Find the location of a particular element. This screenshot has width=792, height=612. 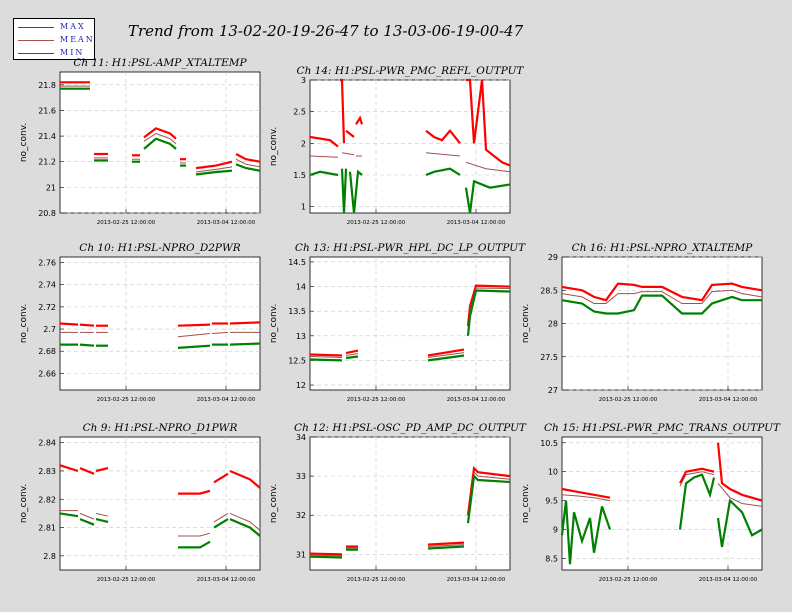

chart-title: Ch 16: H1:PSL-NPRO_XTALTEMP is located at coordinates (663, 248).